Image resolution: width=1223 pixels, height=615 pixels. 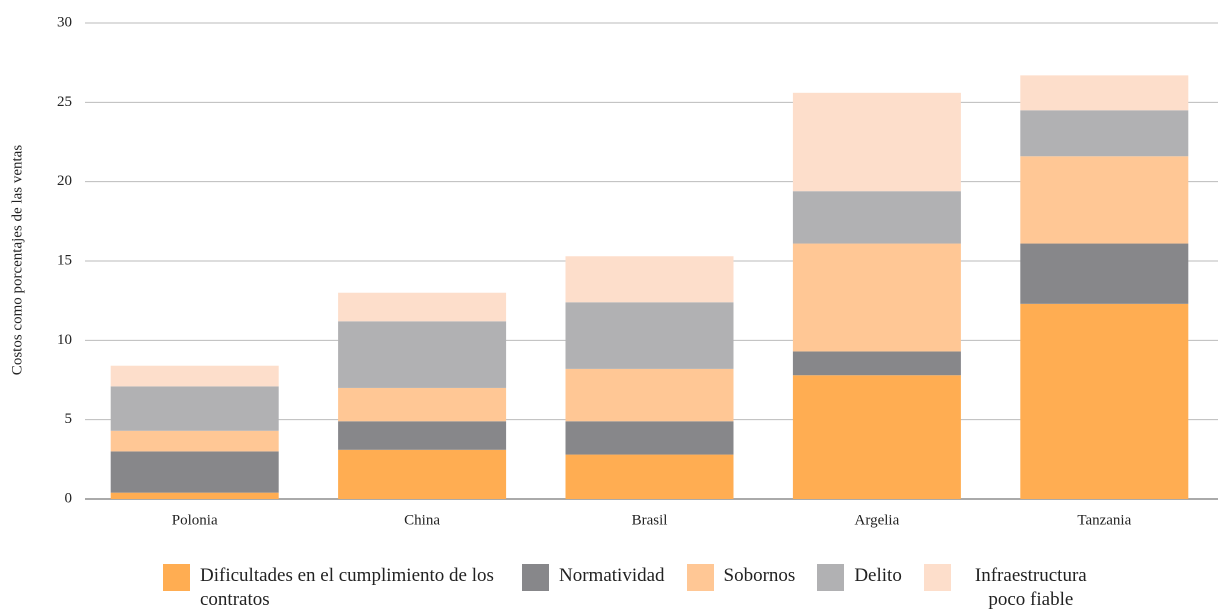 What do you see at coordinates (759, 575) in the screenshot?
I see `legend-label: Sobornos` at bounding box center [759, 575].